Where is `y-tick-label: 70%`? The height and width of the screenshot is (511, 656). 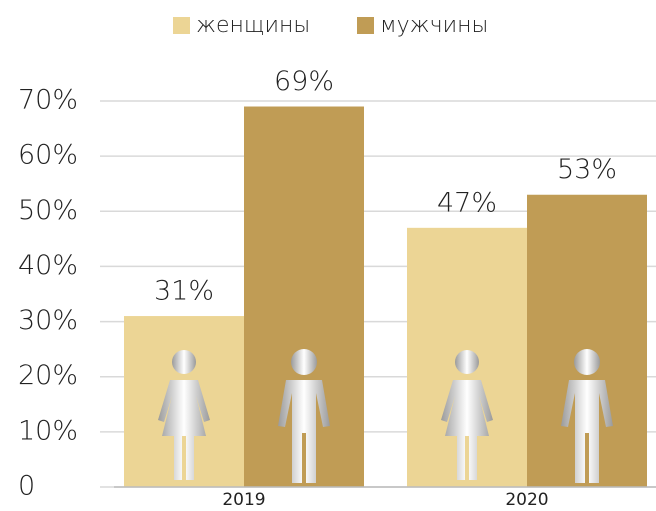 y-tick-label: 70% is located at coordinates (48, 100).